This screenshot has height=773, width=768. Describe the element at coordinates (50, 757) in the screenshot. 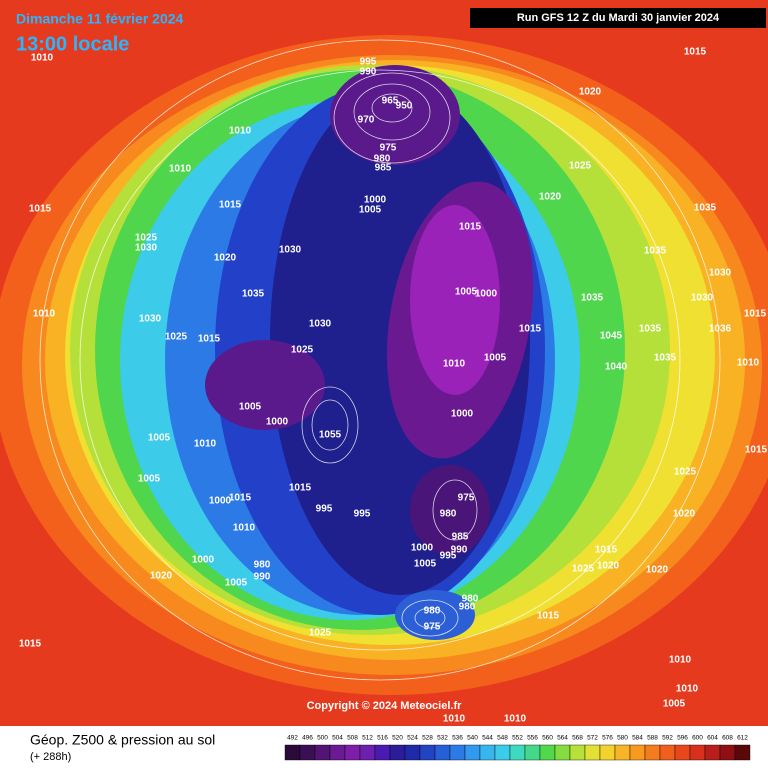

I see `lead-time: (+ 288h)` at that location.